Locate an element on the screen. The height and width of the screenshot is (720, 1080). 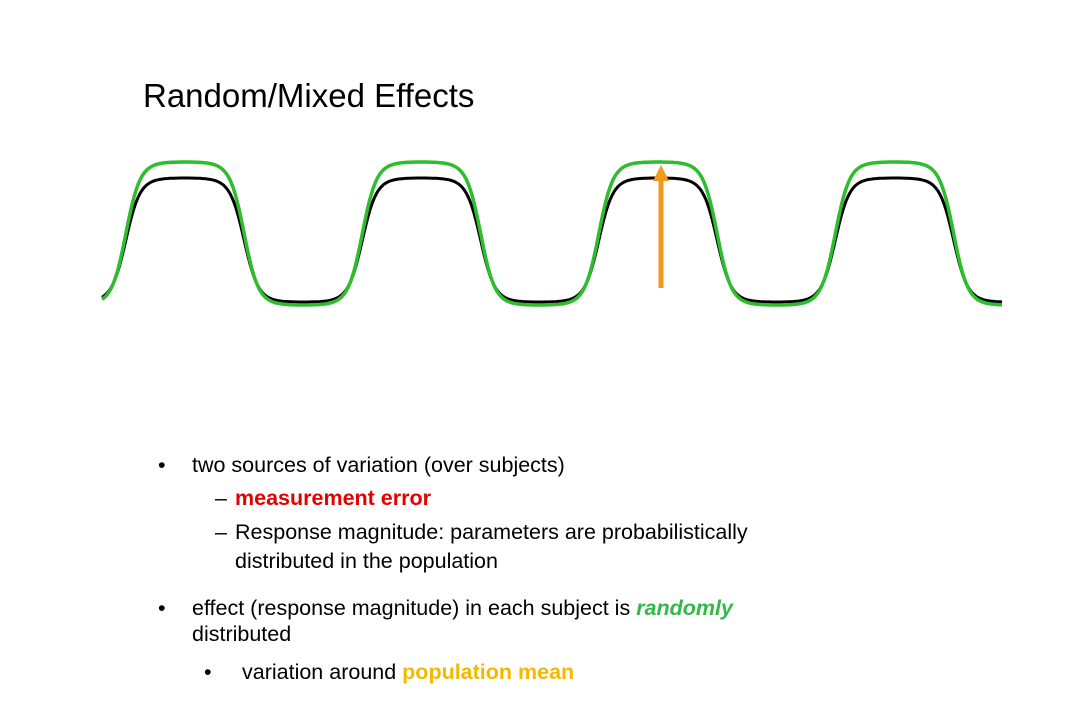
bullet-response-magnitude-line2: distributed in the population is located at coordinates (366, 561).